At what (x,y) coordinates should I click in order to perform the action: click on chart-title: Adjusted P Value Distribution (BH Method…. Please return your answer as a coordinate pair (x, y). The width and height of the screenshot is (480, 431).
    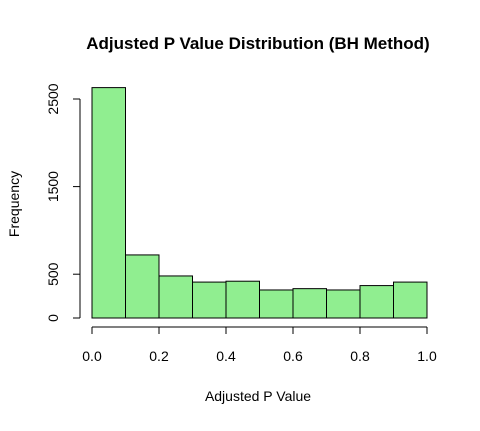
    Looking at the image, I should click on (257, 43).